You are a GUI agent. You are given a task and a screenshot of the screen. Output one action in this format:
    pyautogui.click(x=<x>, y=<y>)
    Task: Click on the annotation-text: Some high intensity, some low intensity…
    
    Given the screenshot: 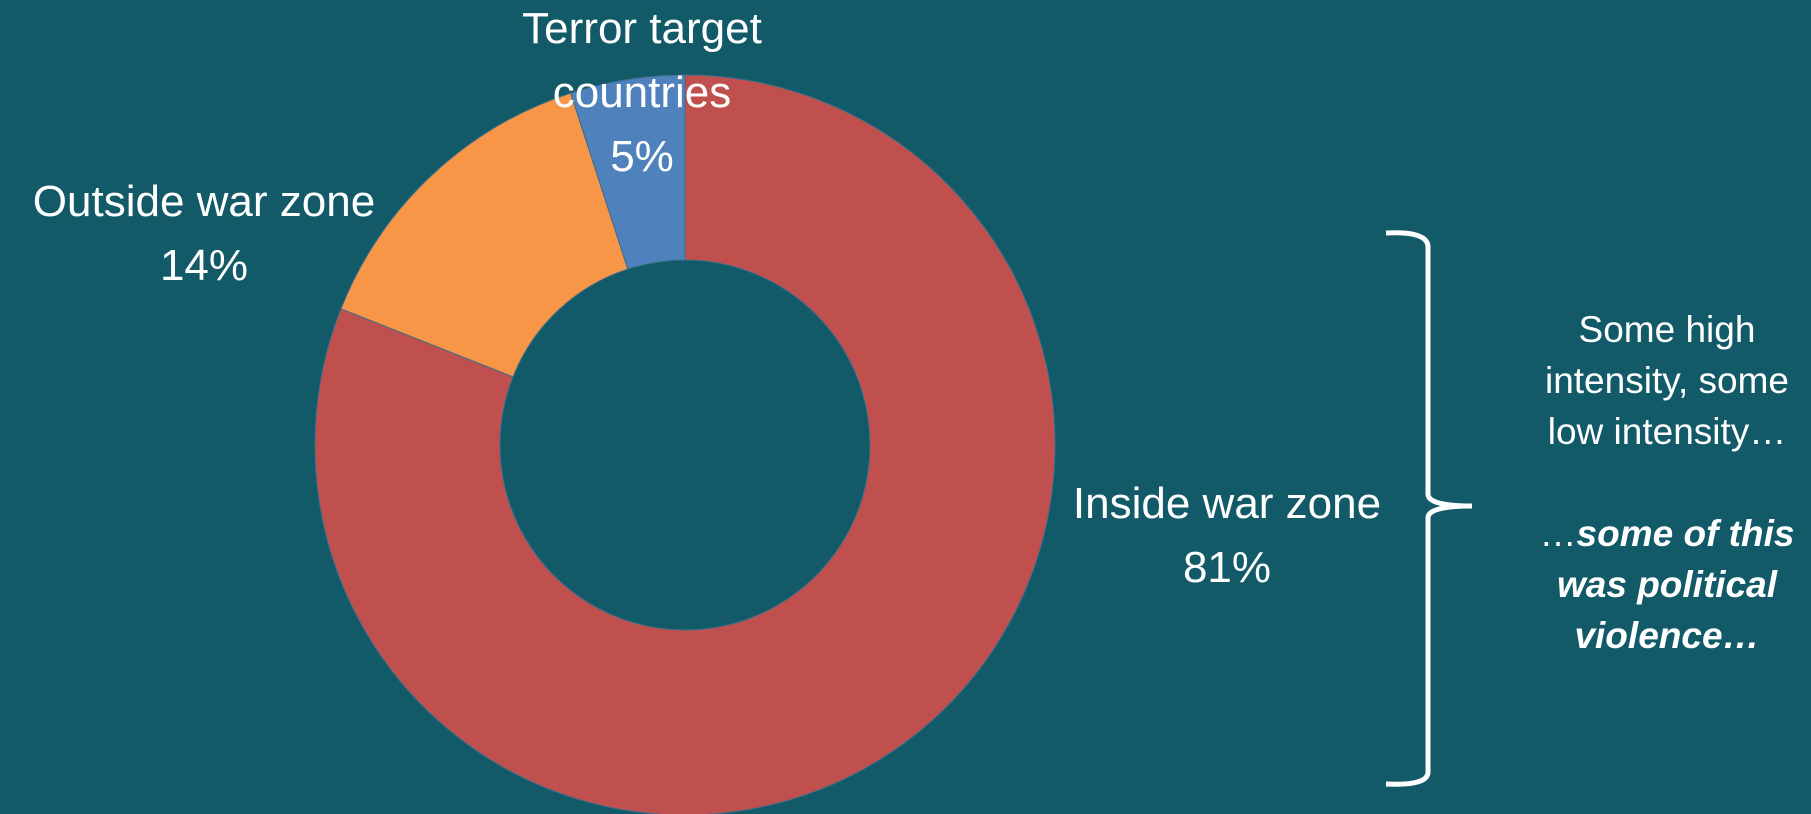 What is the action you would take?
    pyautogui.click(x=1667, y=380)
    